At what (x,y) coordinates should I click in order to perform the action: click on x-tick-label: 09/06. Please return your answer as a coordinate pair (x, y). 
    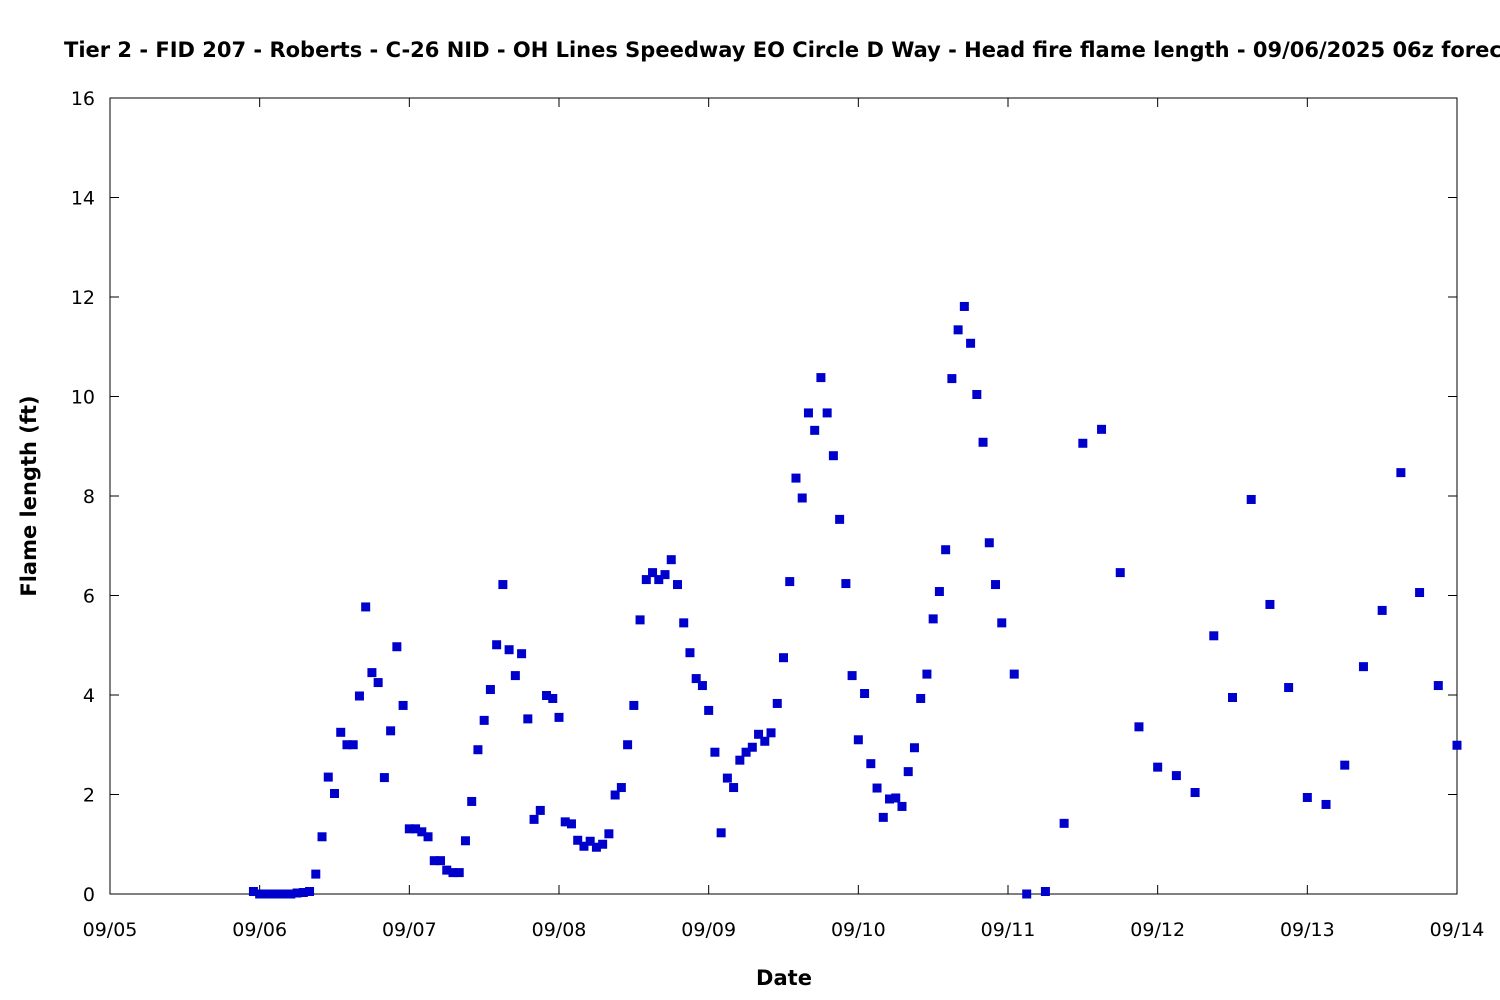
    Looking at the image, I should click on (259, 930).